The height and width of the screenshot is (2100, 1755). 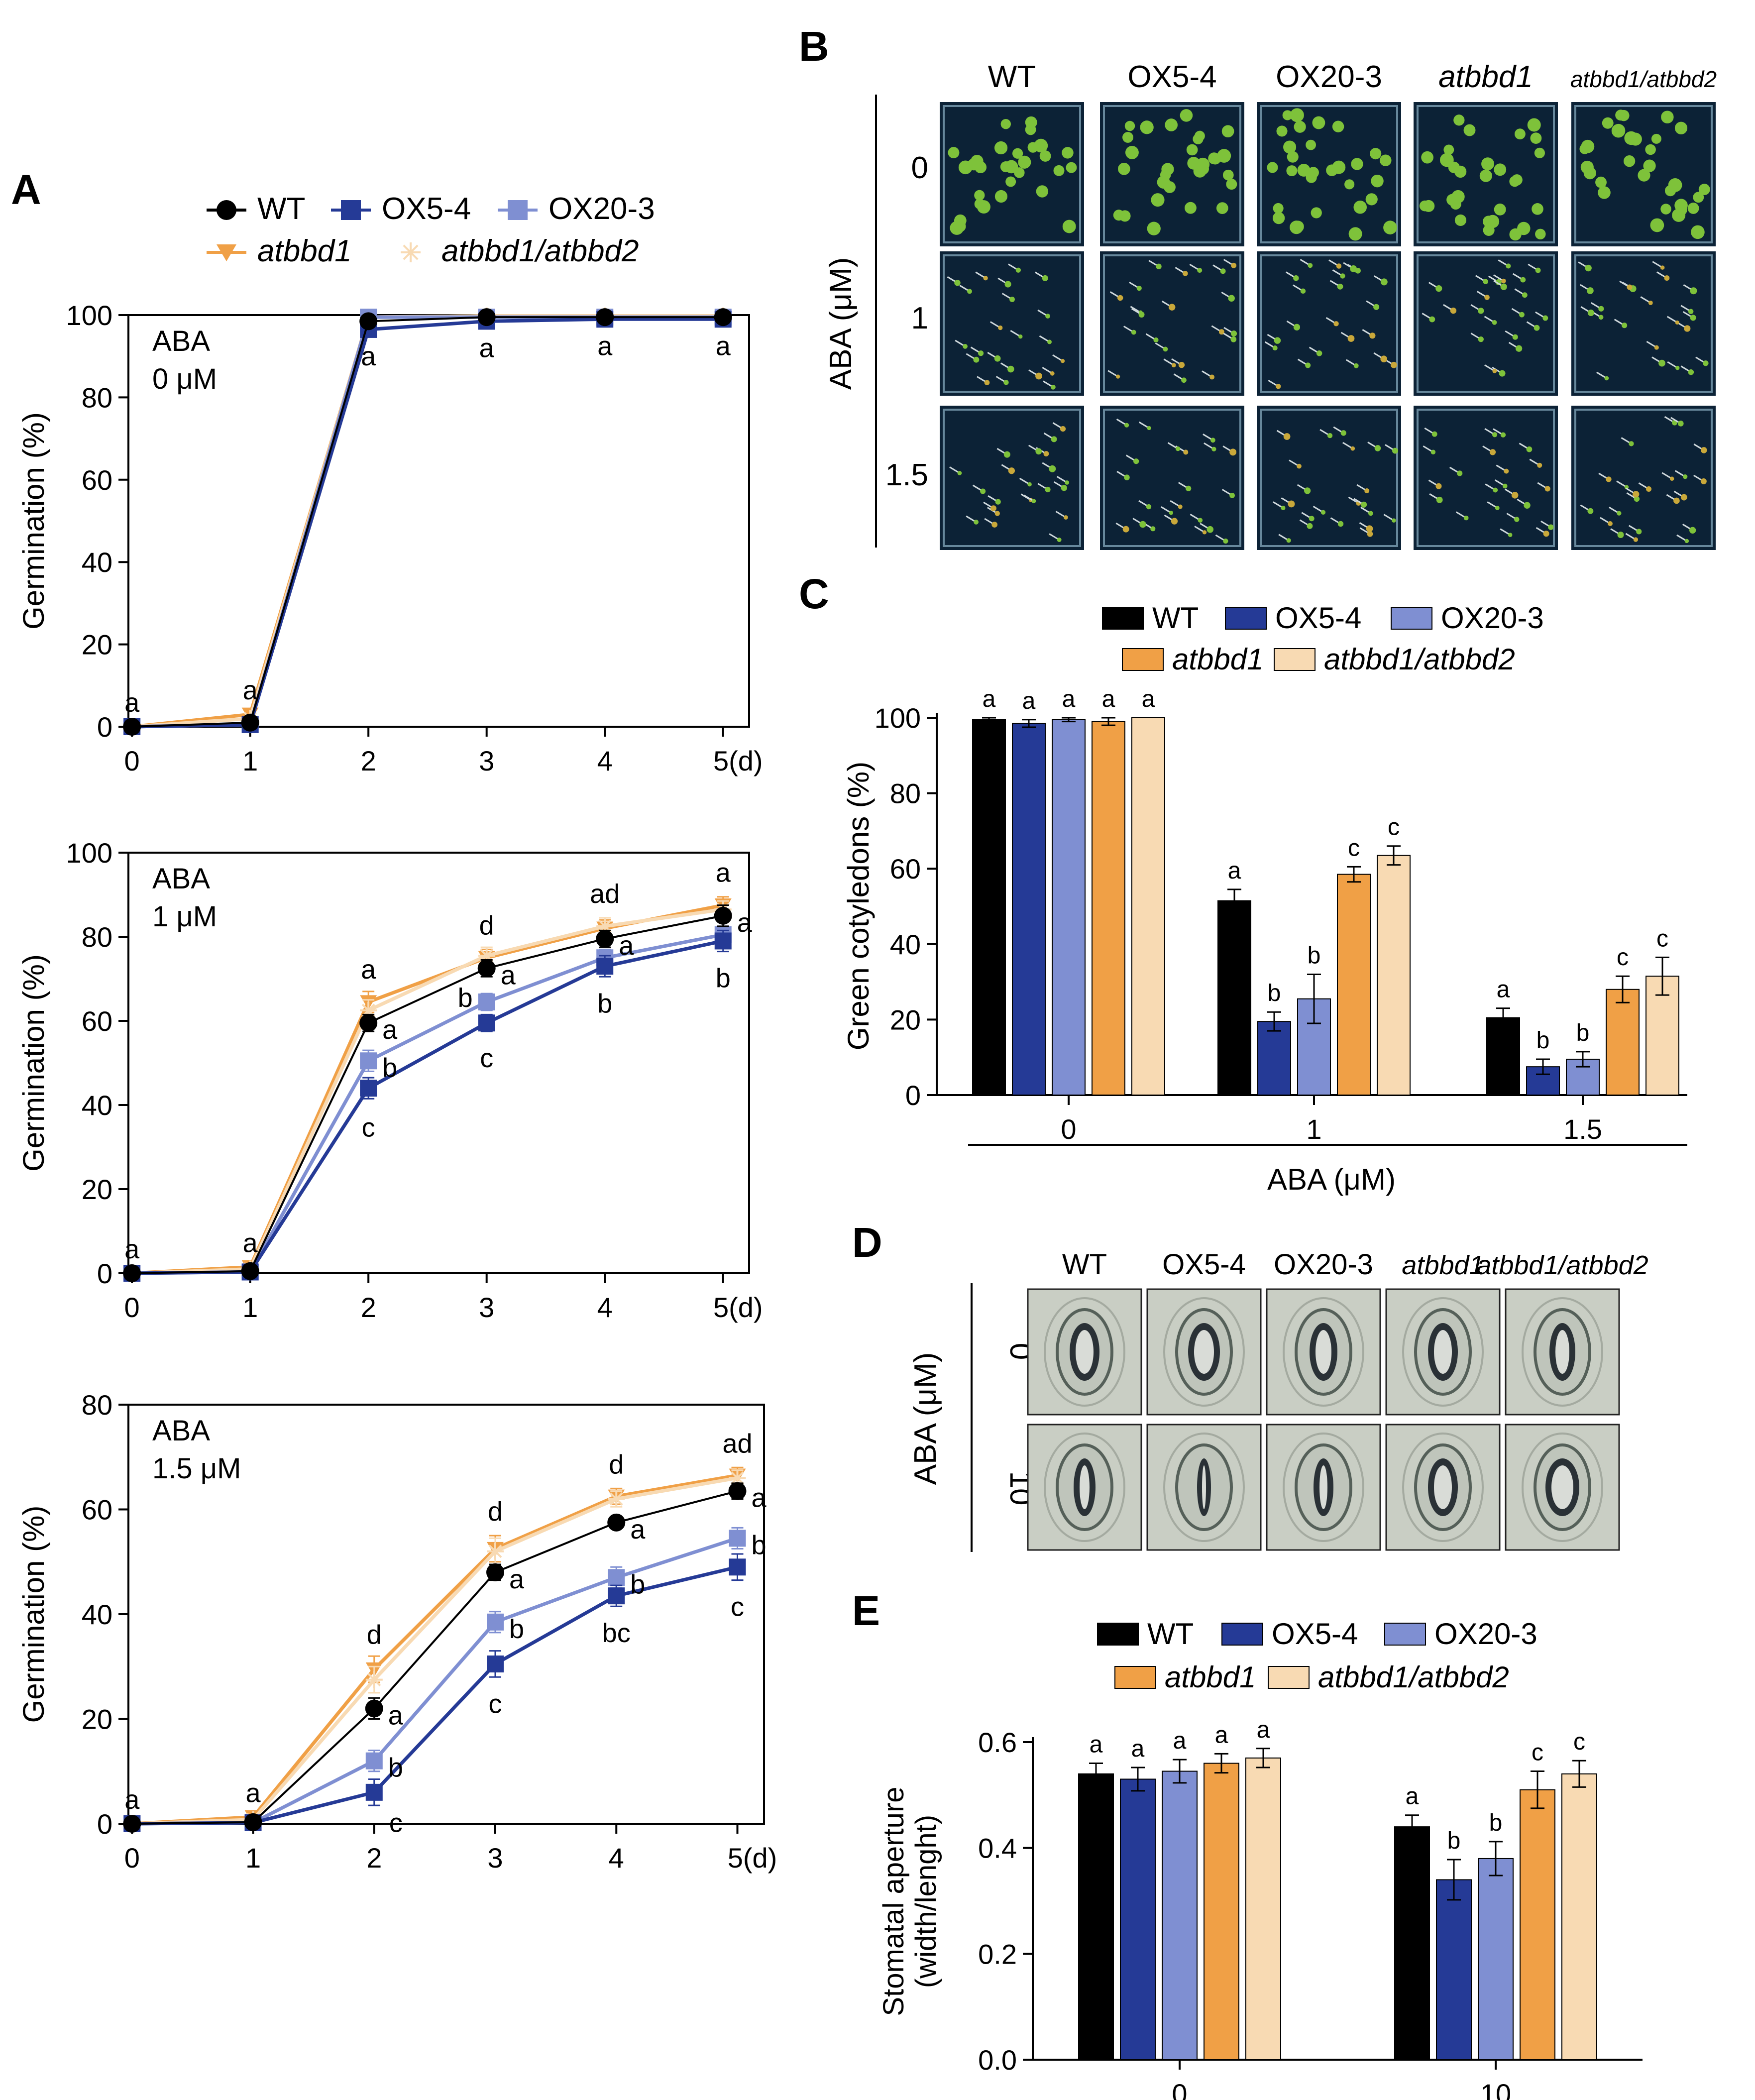 I want to click on y-tick-label: 100, so click(x=898, y=718).